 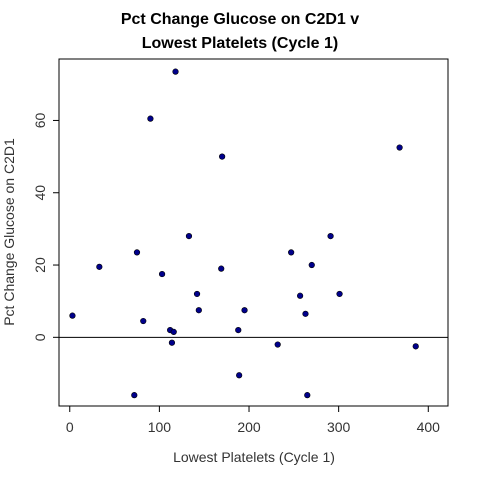 I want to click on y-tick-label: 60, so click(x=40, y=120).